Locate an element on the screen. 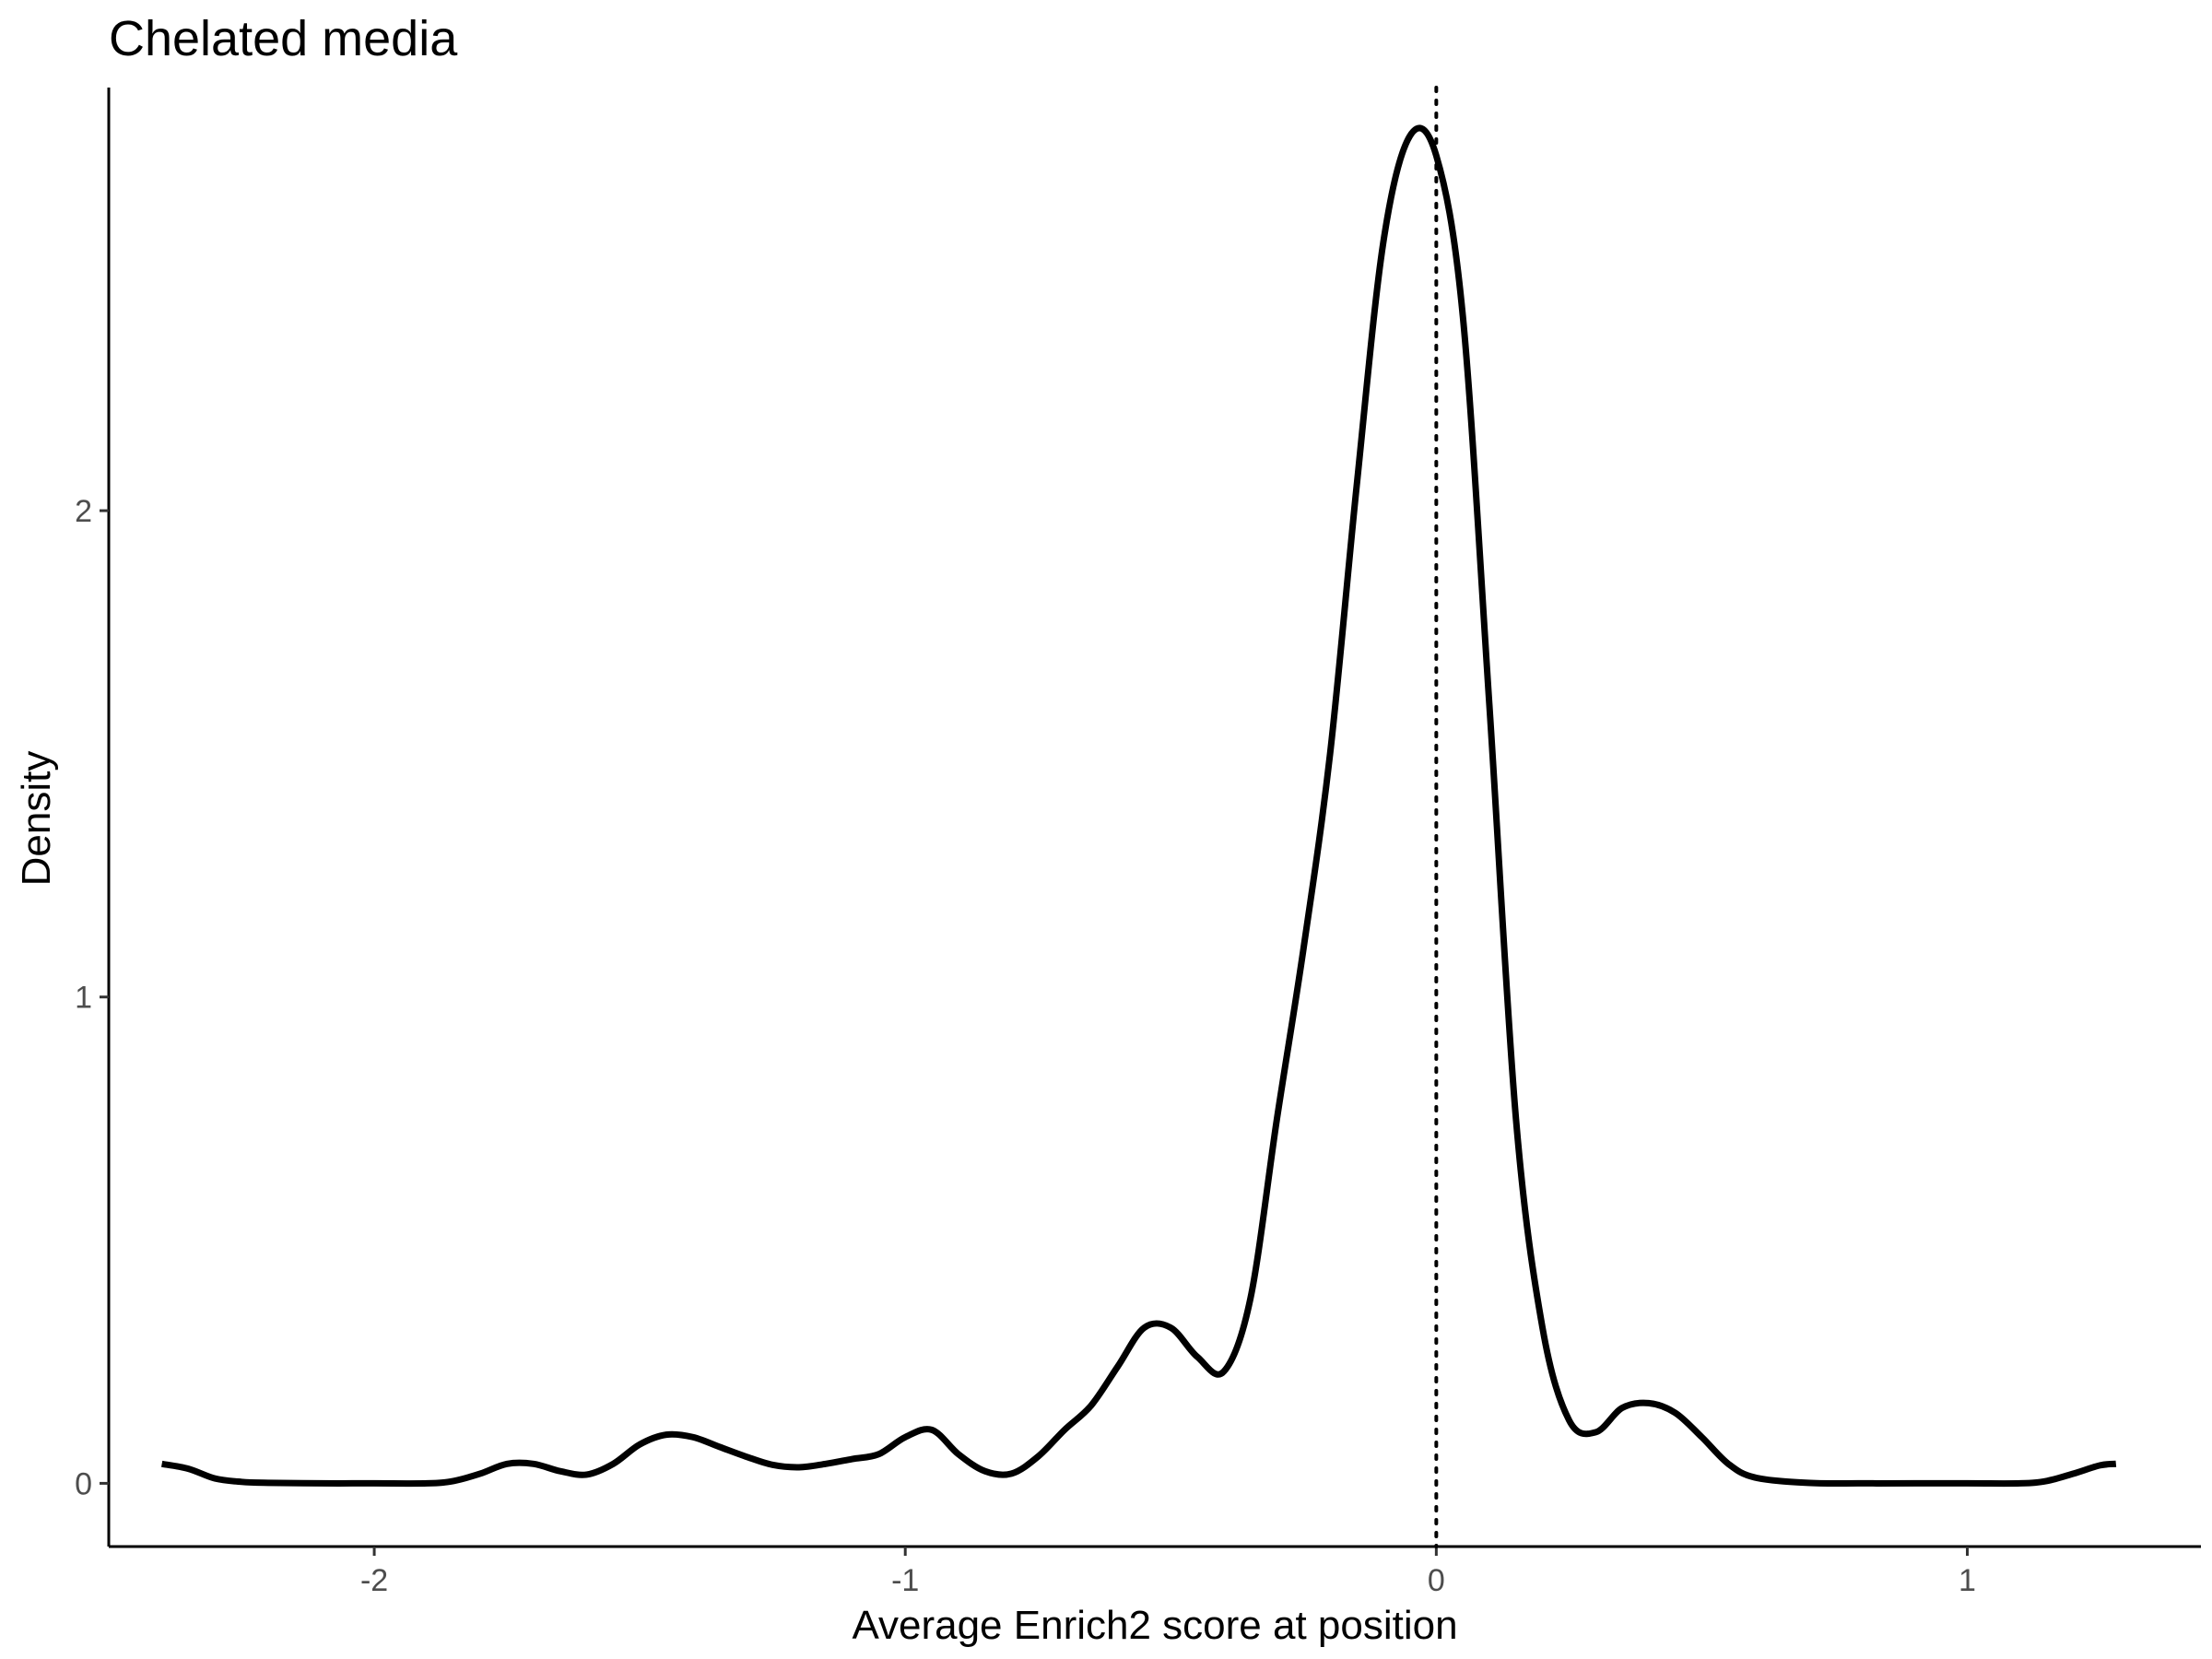  x-axis: -2 -1 0 1 is located at coordinates (1155, 1571).